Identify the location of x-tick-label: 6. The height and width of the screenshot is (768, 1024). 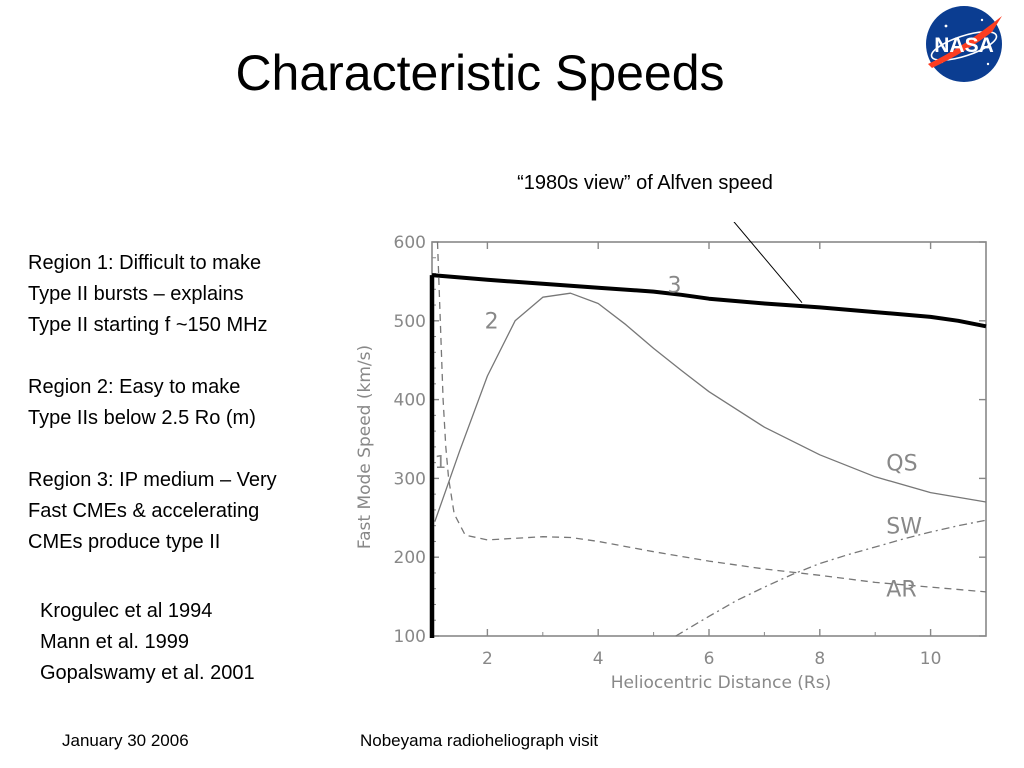
(709, 659).